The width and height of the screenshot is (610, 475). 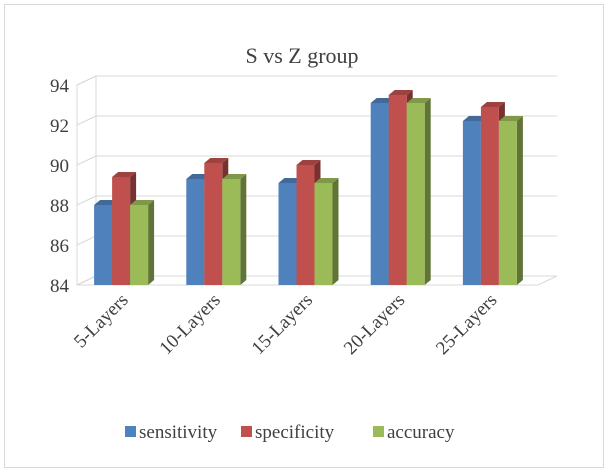 I want to click on y-tick-label: 92, so click(x=59, y=126).